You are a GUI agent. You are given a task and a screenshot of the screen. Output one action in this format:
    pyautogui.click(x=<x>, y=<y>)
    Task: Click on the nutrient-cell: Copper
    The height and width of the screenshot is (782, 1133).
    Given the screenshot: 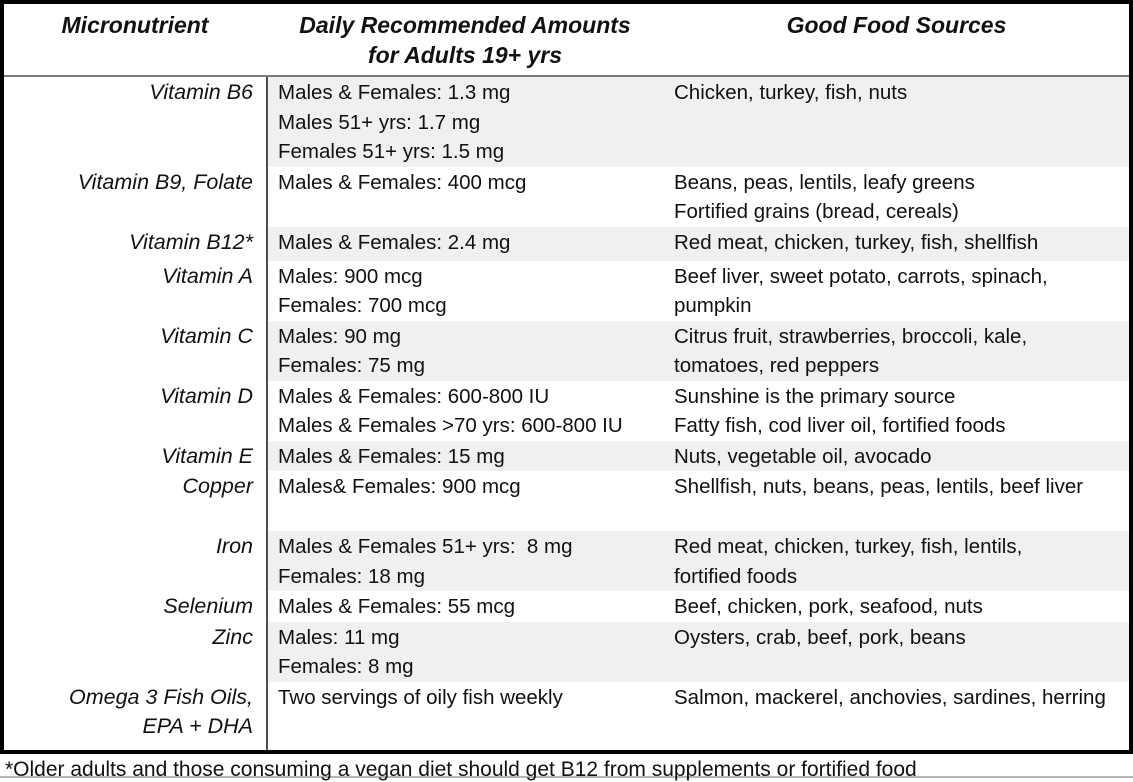 What is the action you would take?
    pyautogui.click(x=135, y=501)
    